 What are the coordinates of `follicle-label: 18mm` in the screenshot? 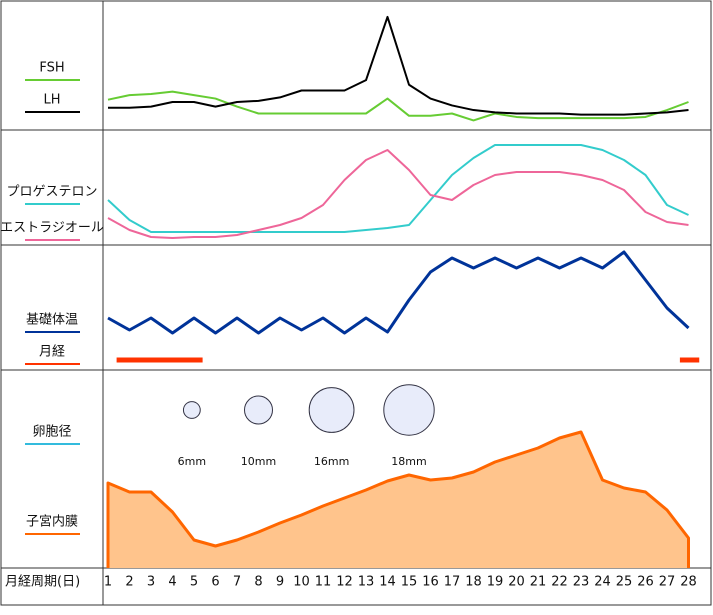 It's located at (408, 461).